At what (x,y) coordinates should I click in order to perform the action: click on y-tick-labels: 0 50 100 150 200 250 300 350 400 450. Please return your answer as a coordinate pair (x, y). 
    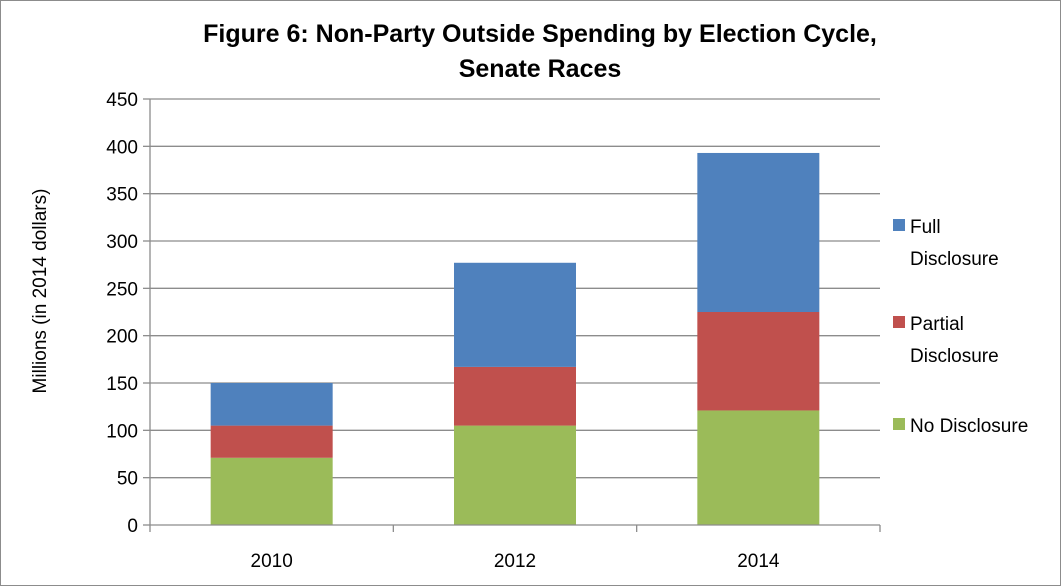
    Looking at the image, I should click on (122, 313).